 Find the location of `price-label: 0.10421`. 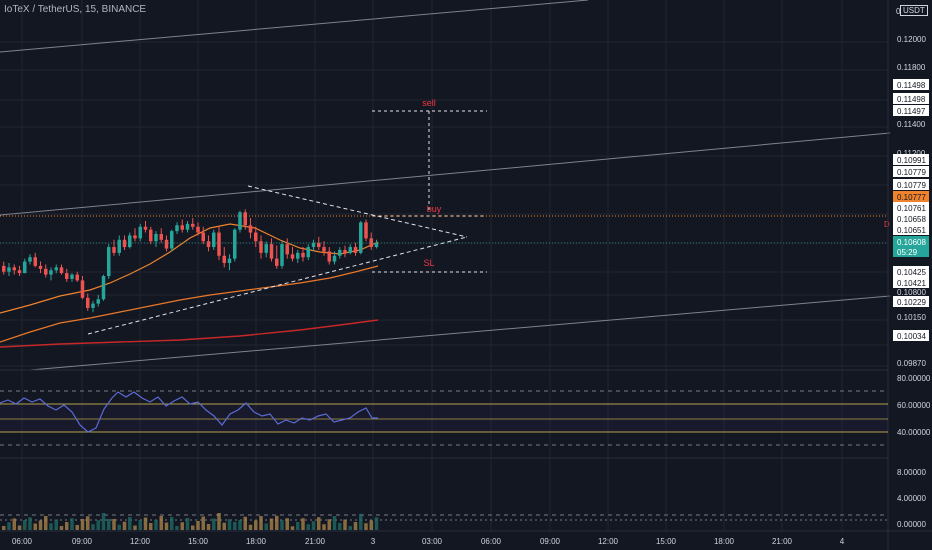

price-label: 0.10421 is located at coordinates (911, 282).